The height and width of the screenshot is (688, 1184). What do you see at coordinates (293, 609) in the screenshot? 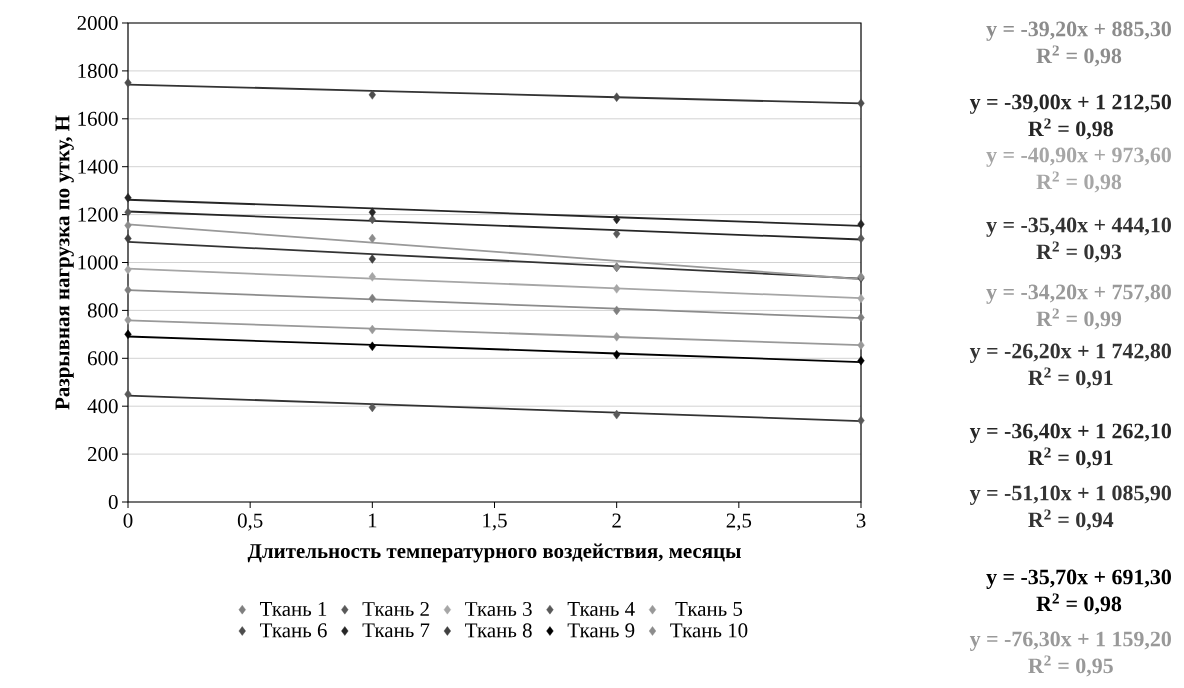
I see `legend-label: Ткань 1` at bounding box center [293, 609].